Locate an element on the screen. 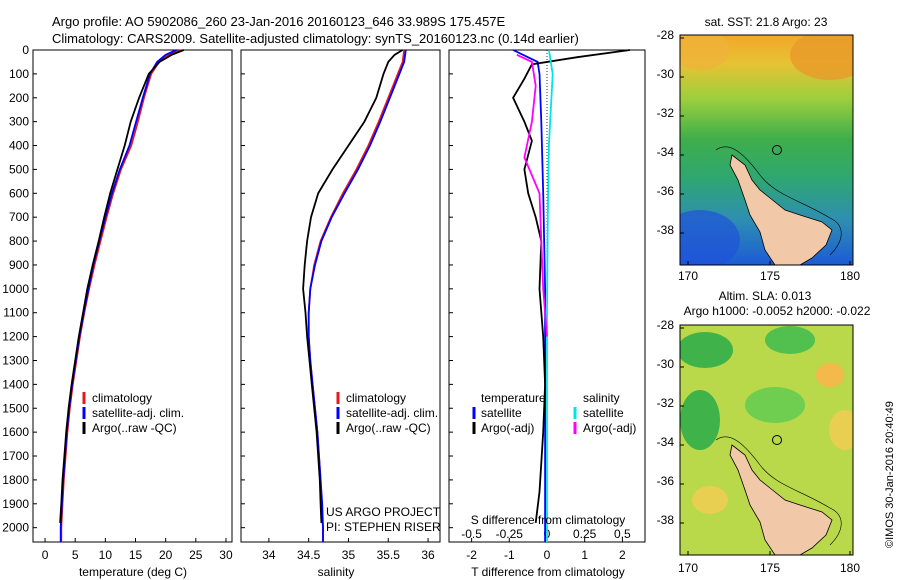 Image resolution: width=900 pixels, height=580 pixels. imos-credit: ©IMOS 30-Jan-2016 20:40:49 is located at coordinates (890, 474).